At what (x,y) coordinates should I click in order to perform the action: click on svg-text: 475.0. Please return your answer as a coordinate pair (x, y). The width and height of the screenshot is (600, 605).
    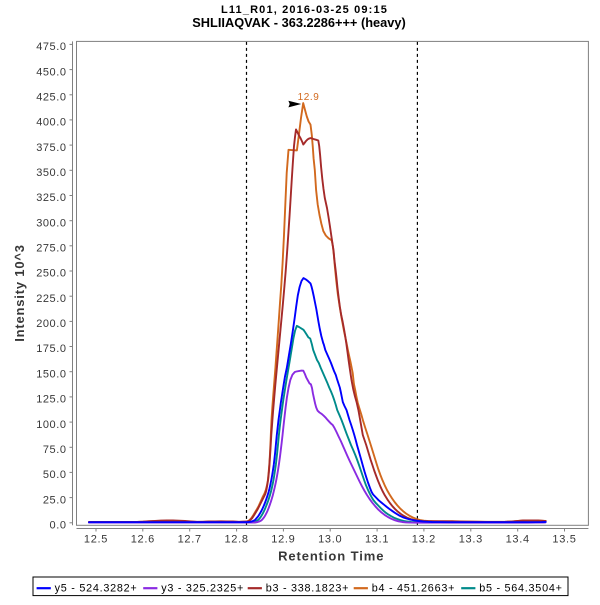
    Looking at the image, I should click on (51, 47).